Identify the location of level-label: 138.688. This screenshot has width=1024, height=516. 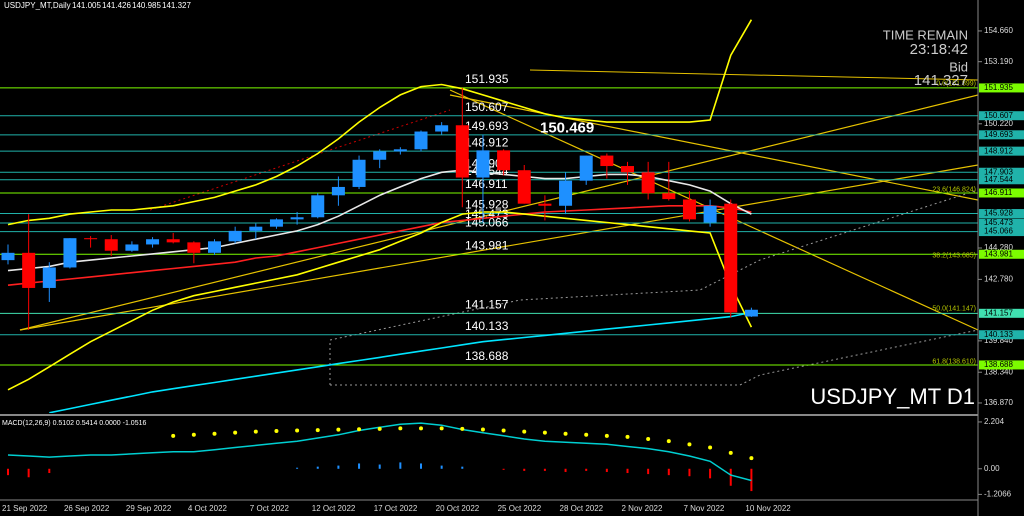
(487, 356).